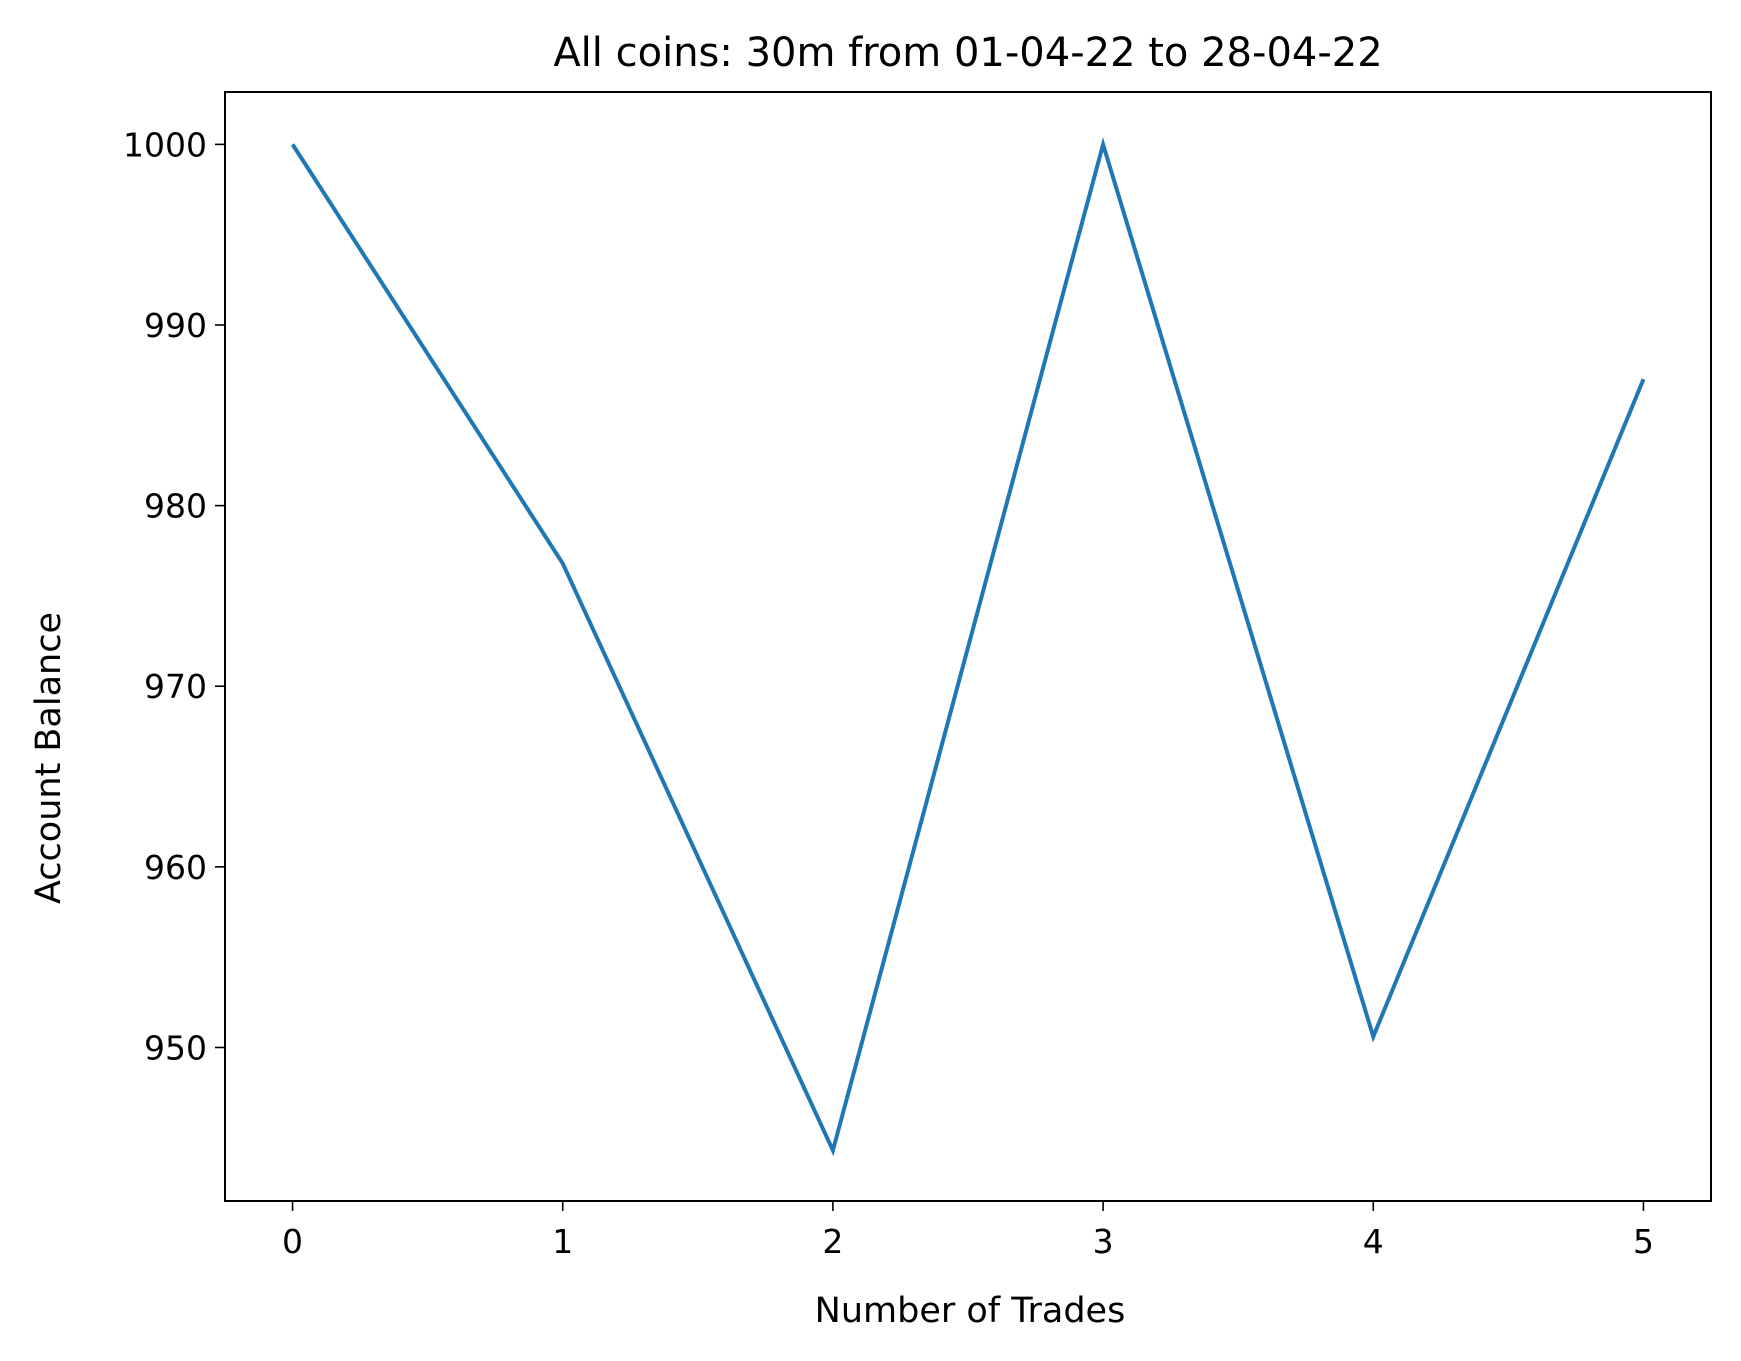 The width and height of the screenshot is (1741, 1361). I want to click on x-axis-label: Number of Trades, so click(970, 1311).